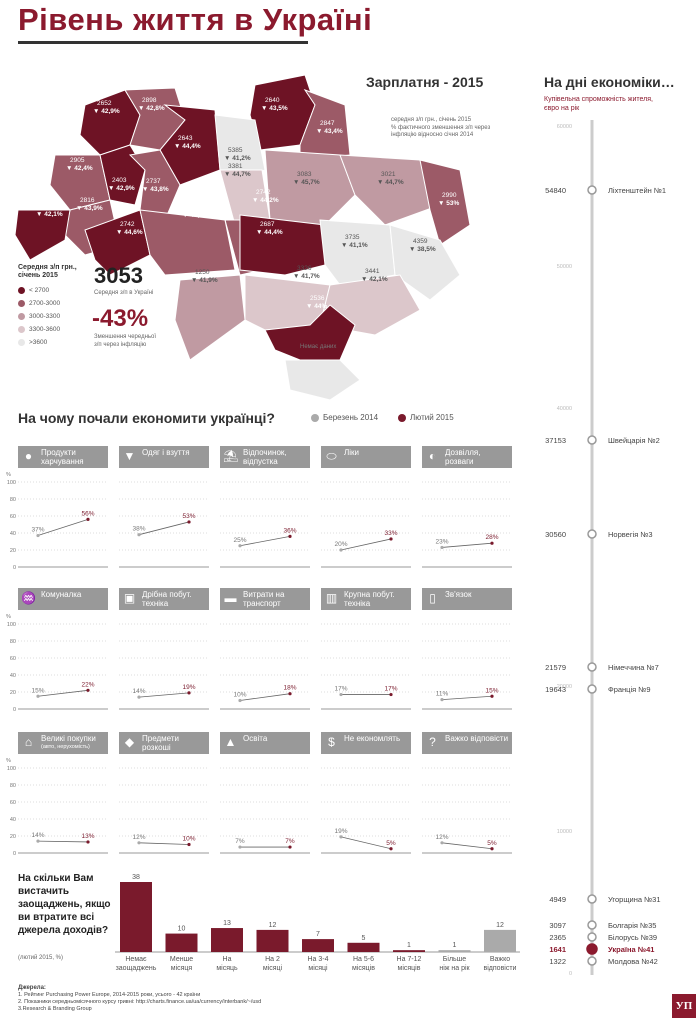  Describe the element at coordinates (136, 964) in the screenshot. I see `bar-category: Немає заощаджень` at that location.